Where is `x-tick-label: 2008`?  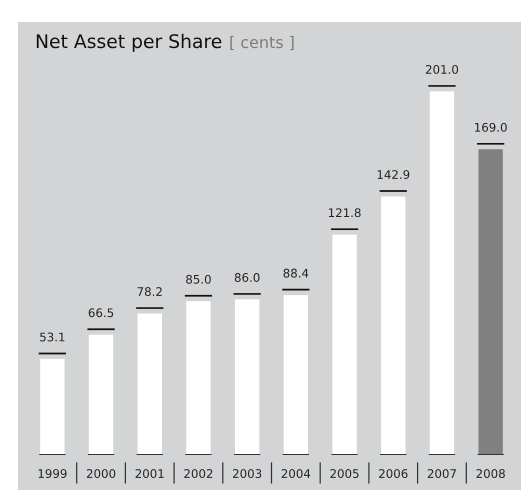
x-tick-label: 2008 is located at coordinates (490, 473).